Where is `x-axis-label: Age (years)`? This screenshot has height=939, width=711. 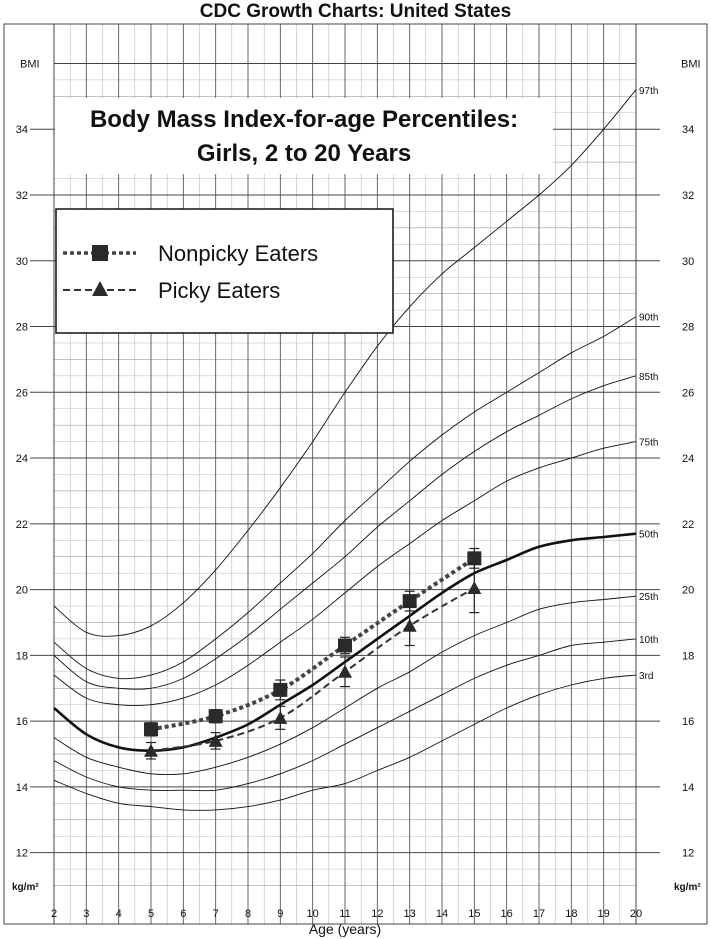
x-axis-label: Age (years) is located at coordinates (345, 929).